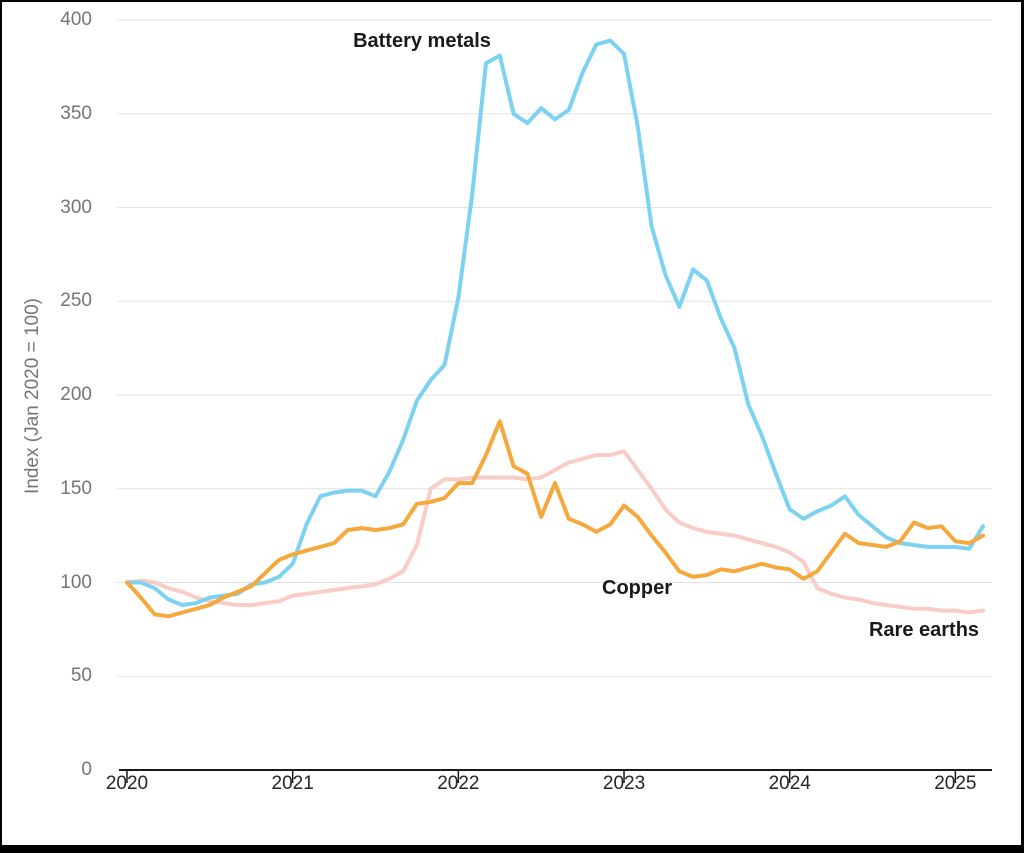 This screenshot has height=853, width=1024. What do you see at coordinates (32, 396) in the screenshot?
I see `y-axis-title: Index (Jan 2020 = 100)` at bounding box center [32, 396].